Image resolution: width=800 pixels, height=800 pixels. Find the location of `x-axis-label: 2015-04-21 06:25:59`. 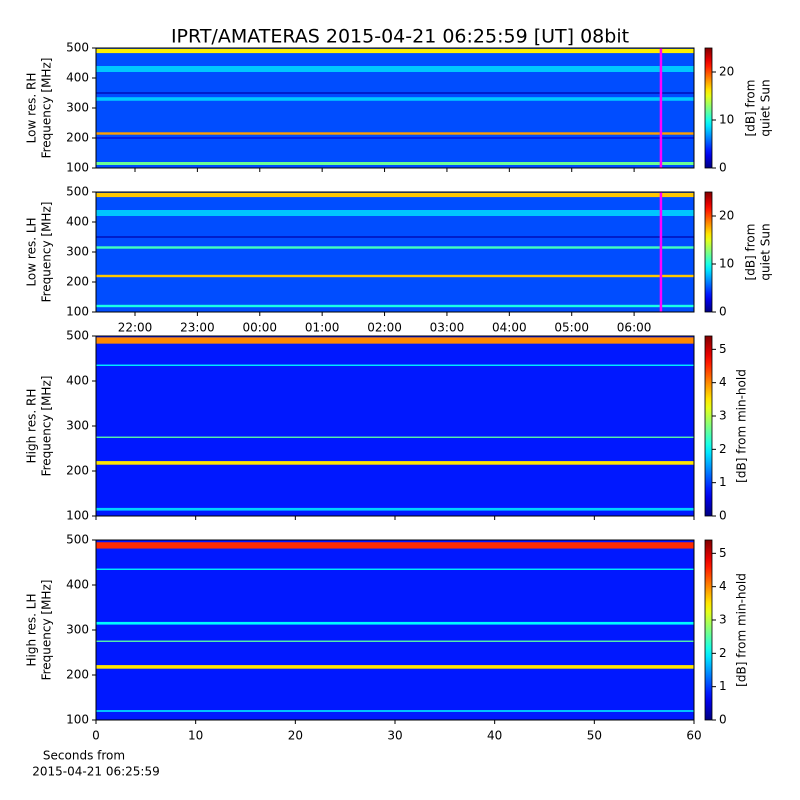

x-axis-label: 2015-04-21 06:25:59 is located at coordinates (95, 772).